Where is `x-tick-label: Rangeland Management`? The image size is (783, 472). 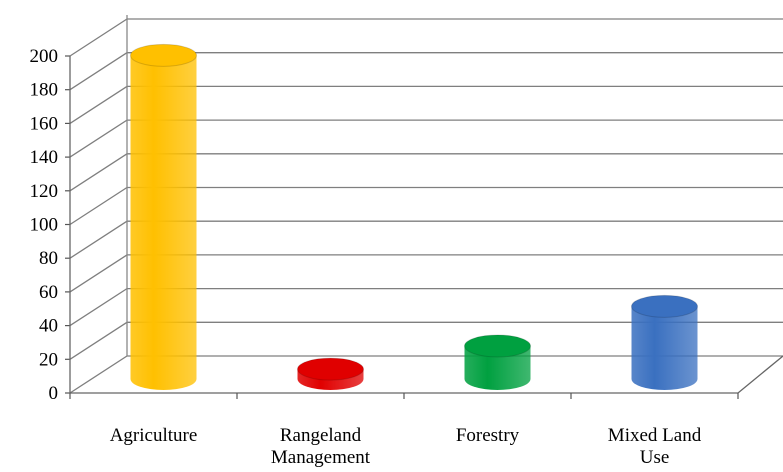
x-tick-label: Rangeland Management is located at coordinates (321, 446).